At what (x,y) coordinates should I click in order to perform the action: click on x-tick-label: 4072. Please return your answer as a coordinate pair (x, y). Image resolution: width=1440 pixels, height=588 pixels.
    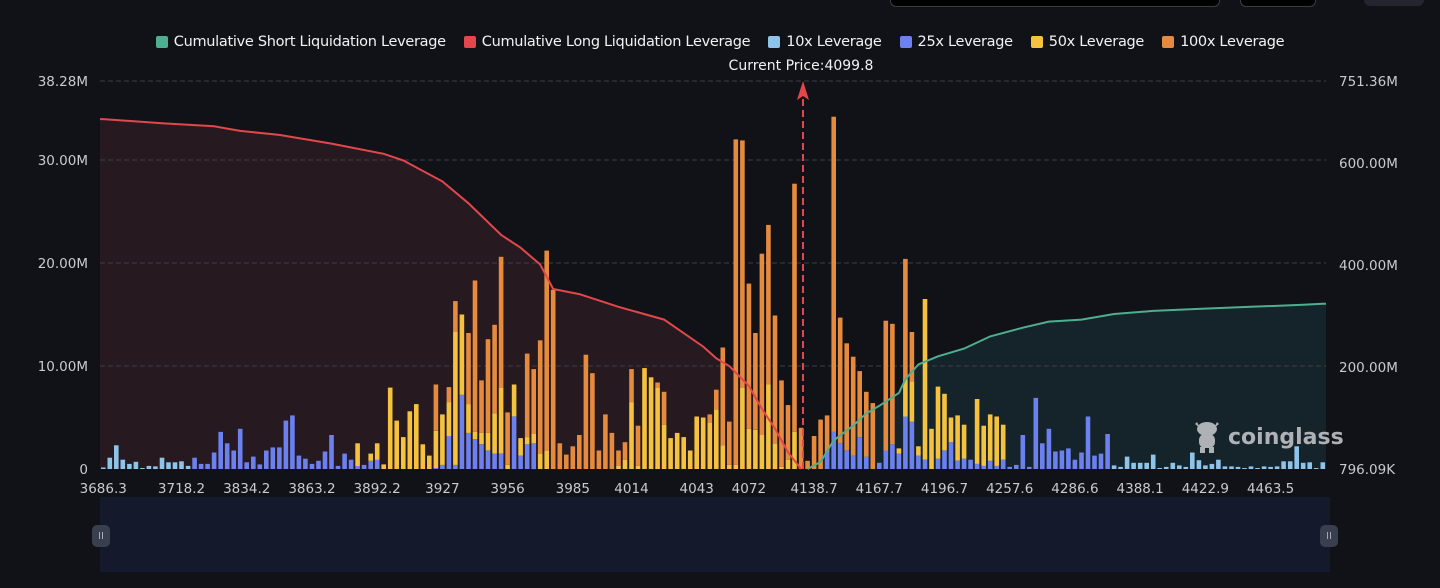
    Looking at the image, I should click on (749, 489).